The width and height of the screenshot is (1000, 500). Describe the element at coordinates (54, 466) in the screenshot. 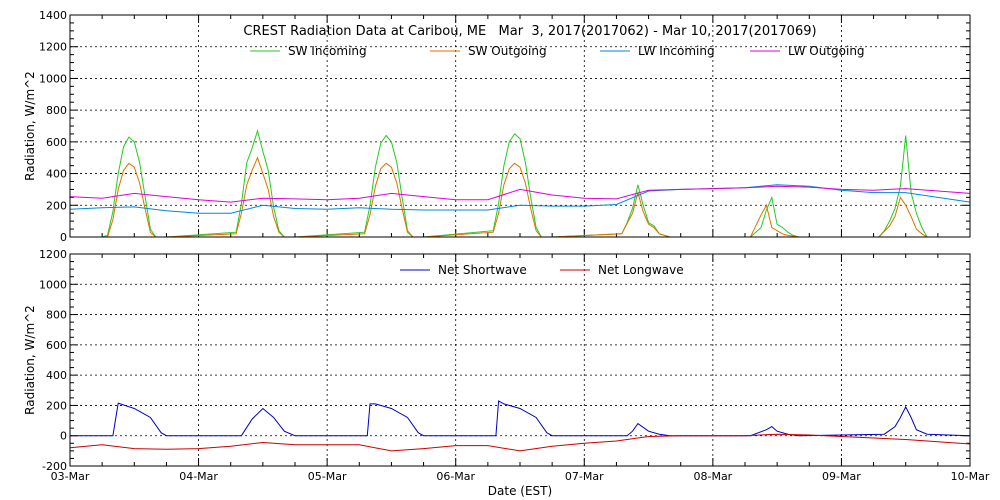

I see `y-tick-label: -200` at that location.